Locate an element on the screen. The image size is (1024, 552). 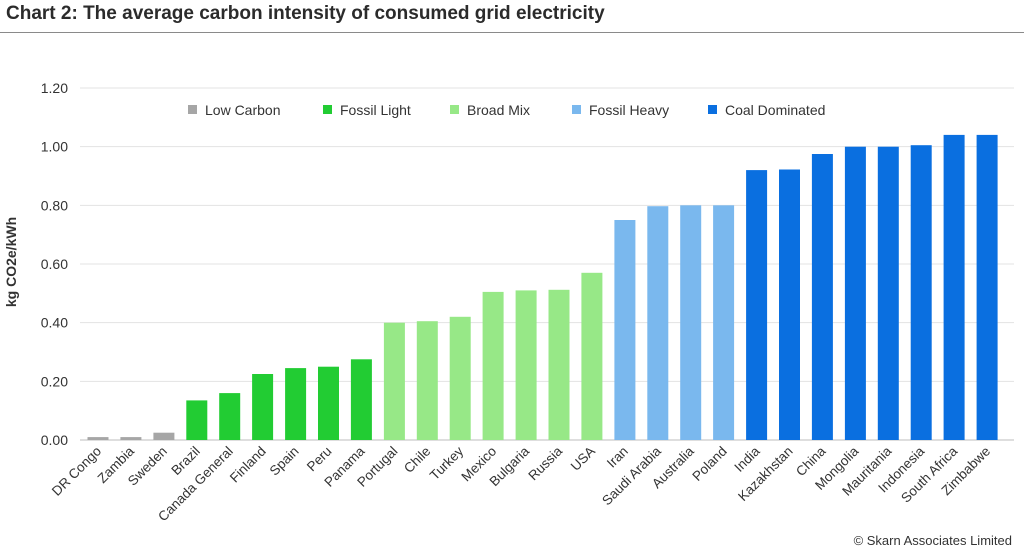
bar-saudi-arabia is located at coordinates (658, 323).